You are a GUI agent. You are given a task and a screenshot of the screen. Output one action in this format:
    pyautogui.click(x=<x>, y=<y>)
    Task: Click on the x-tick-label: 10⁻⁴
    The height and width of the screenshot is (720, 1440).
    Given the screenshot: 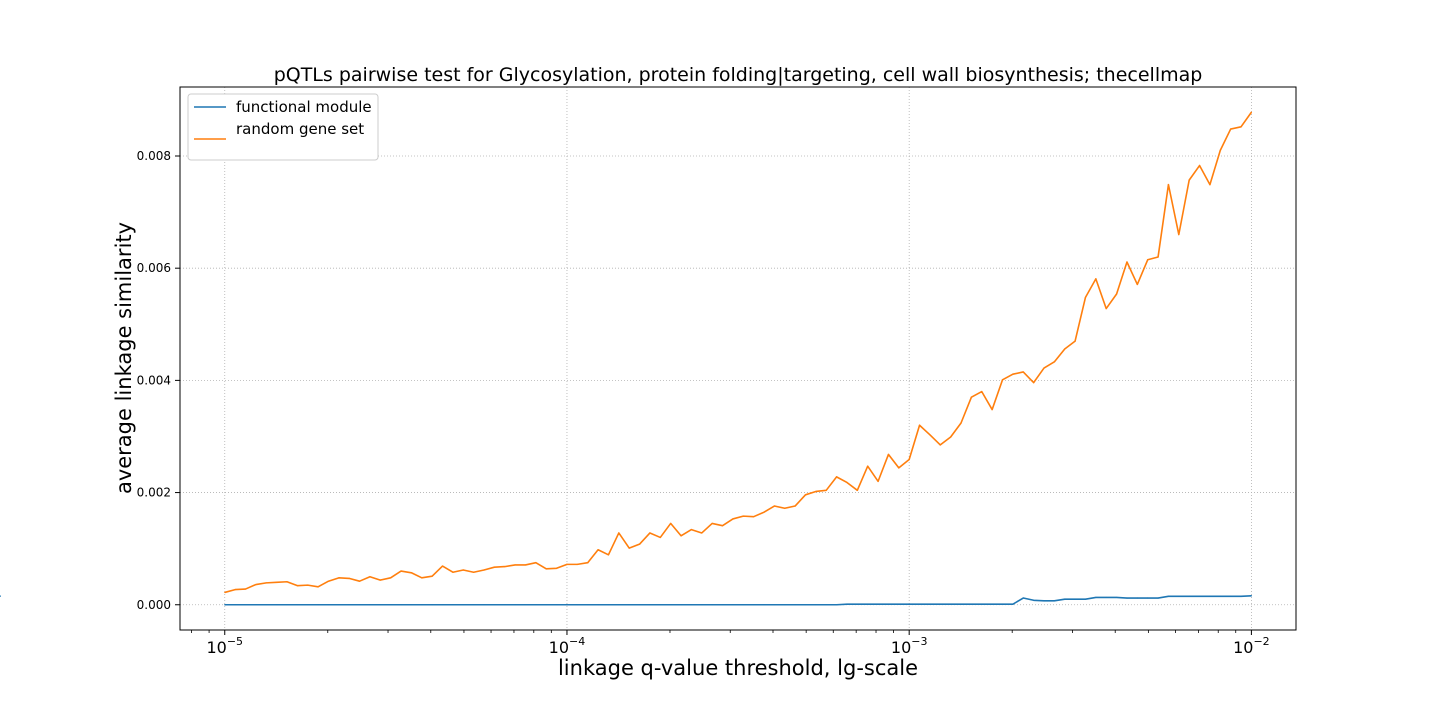 What is the action you would take?
    pyautogui.click(x=567, y=646)
    